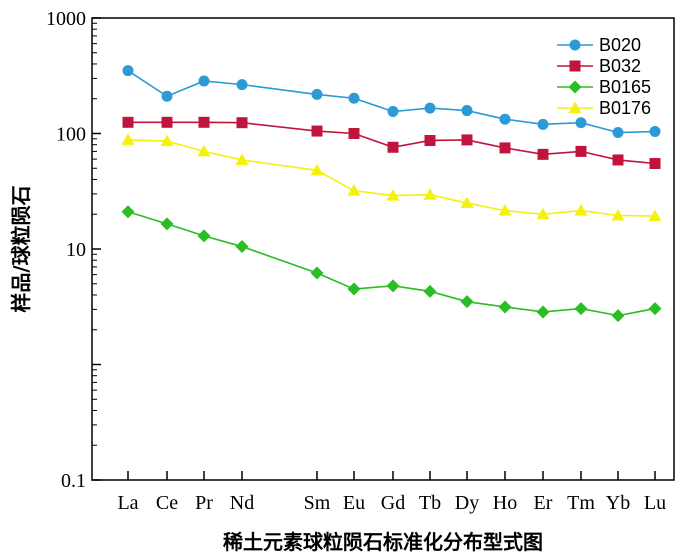  Describe the element at coordinates (620, 45) in the screenshot. I see `legend-label-b020: B020` at that location.